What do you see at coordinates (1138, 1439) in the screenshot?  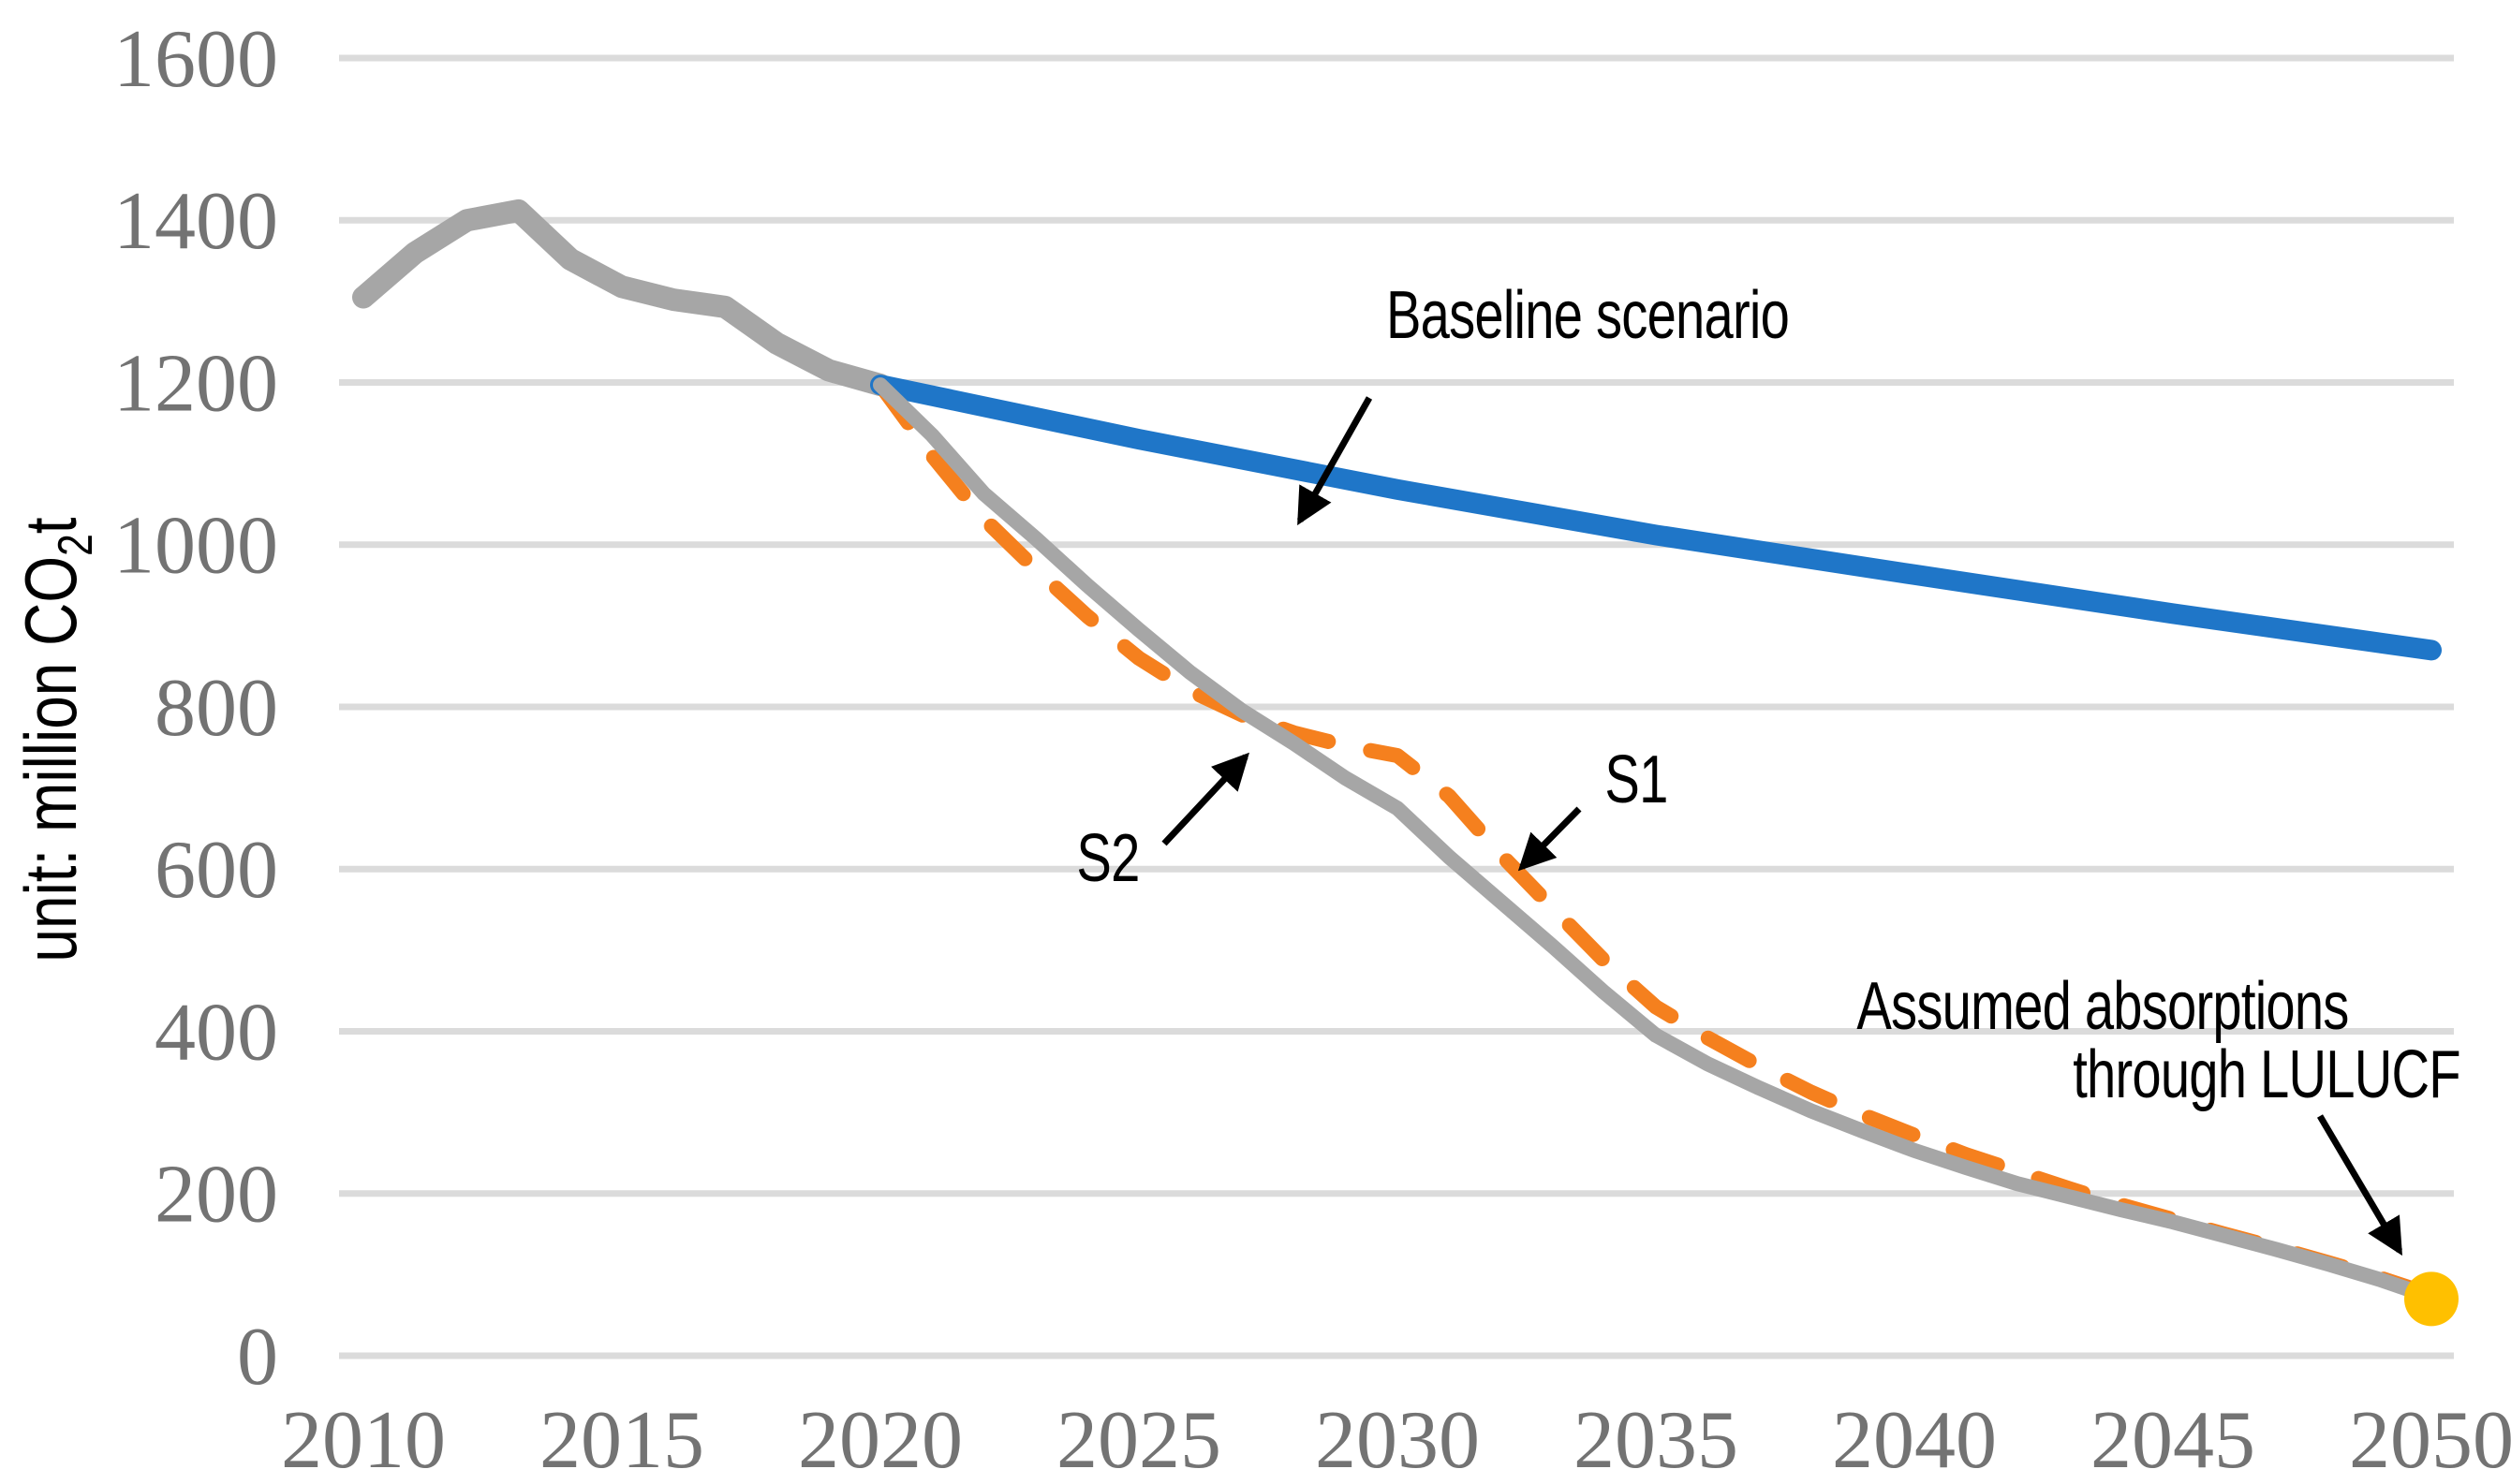 I see `x-tick-label-2025: 2025` at bounding box center [1138, 1439].